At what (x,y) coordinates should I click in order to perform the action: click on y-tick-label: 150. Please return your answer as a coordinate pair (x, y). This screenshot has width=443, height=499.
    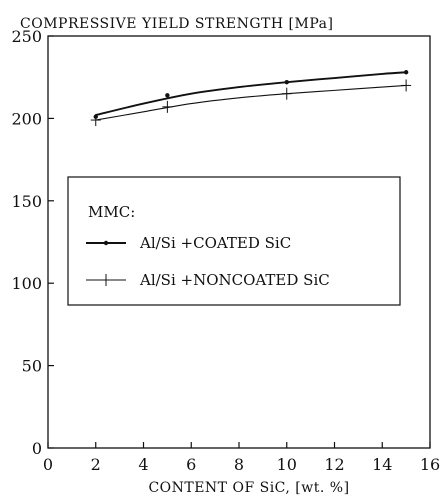
    Looking at the image, I should click on (26, 201).